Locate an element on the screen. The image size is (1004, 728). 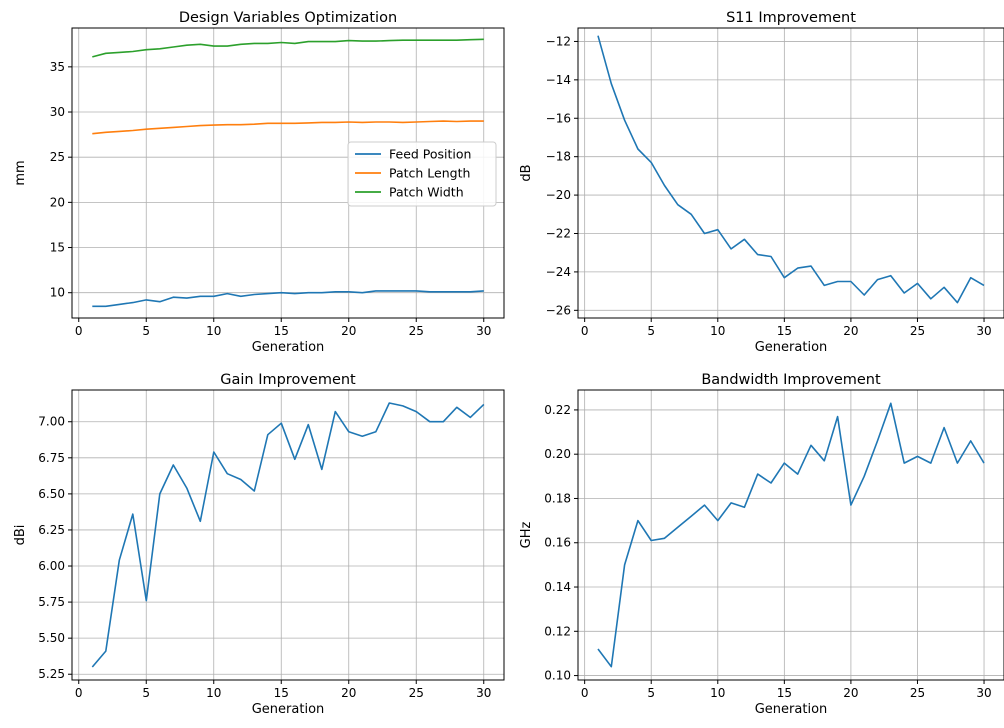
y-tick-label: 0.12 is located at coordinates (557, 631).